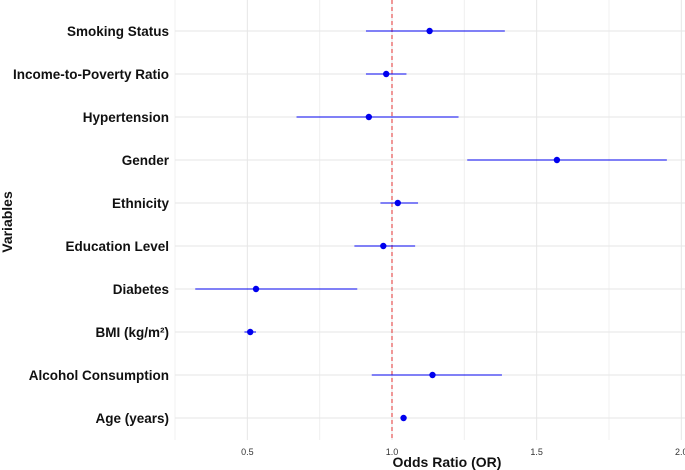 The image size is (685, 470). I want to click on y-tick-label: Diabetes, so click(141, 289).